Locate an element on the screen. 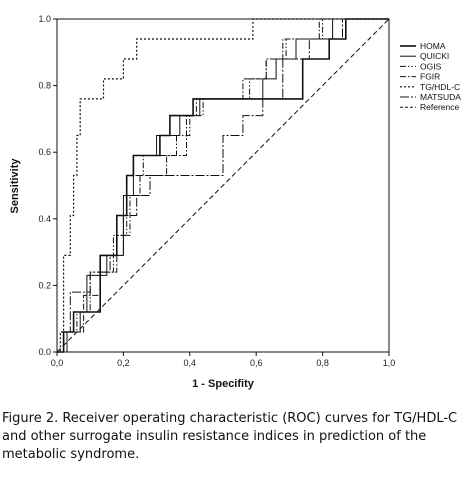 The width and height of the screenshot is (472, 485). y-tick-label: 0.8 is located at coordinates (44, 86).